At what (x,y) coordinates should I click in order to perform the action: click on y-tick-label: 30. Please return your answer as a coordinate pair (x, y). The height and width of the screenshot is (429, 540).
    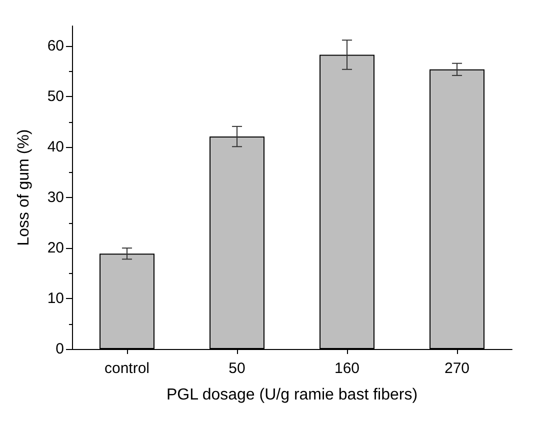
    Looking at the image, I should click on (55, 197).